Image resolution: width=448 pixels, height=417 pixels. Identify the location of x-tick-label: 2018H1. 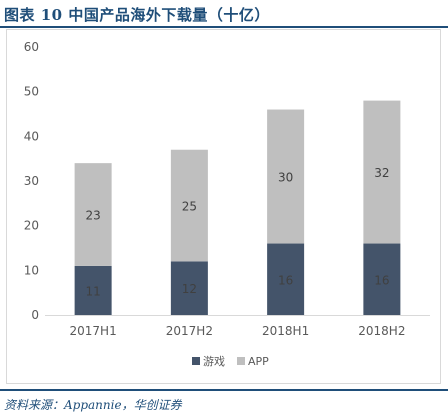
(285, 331).